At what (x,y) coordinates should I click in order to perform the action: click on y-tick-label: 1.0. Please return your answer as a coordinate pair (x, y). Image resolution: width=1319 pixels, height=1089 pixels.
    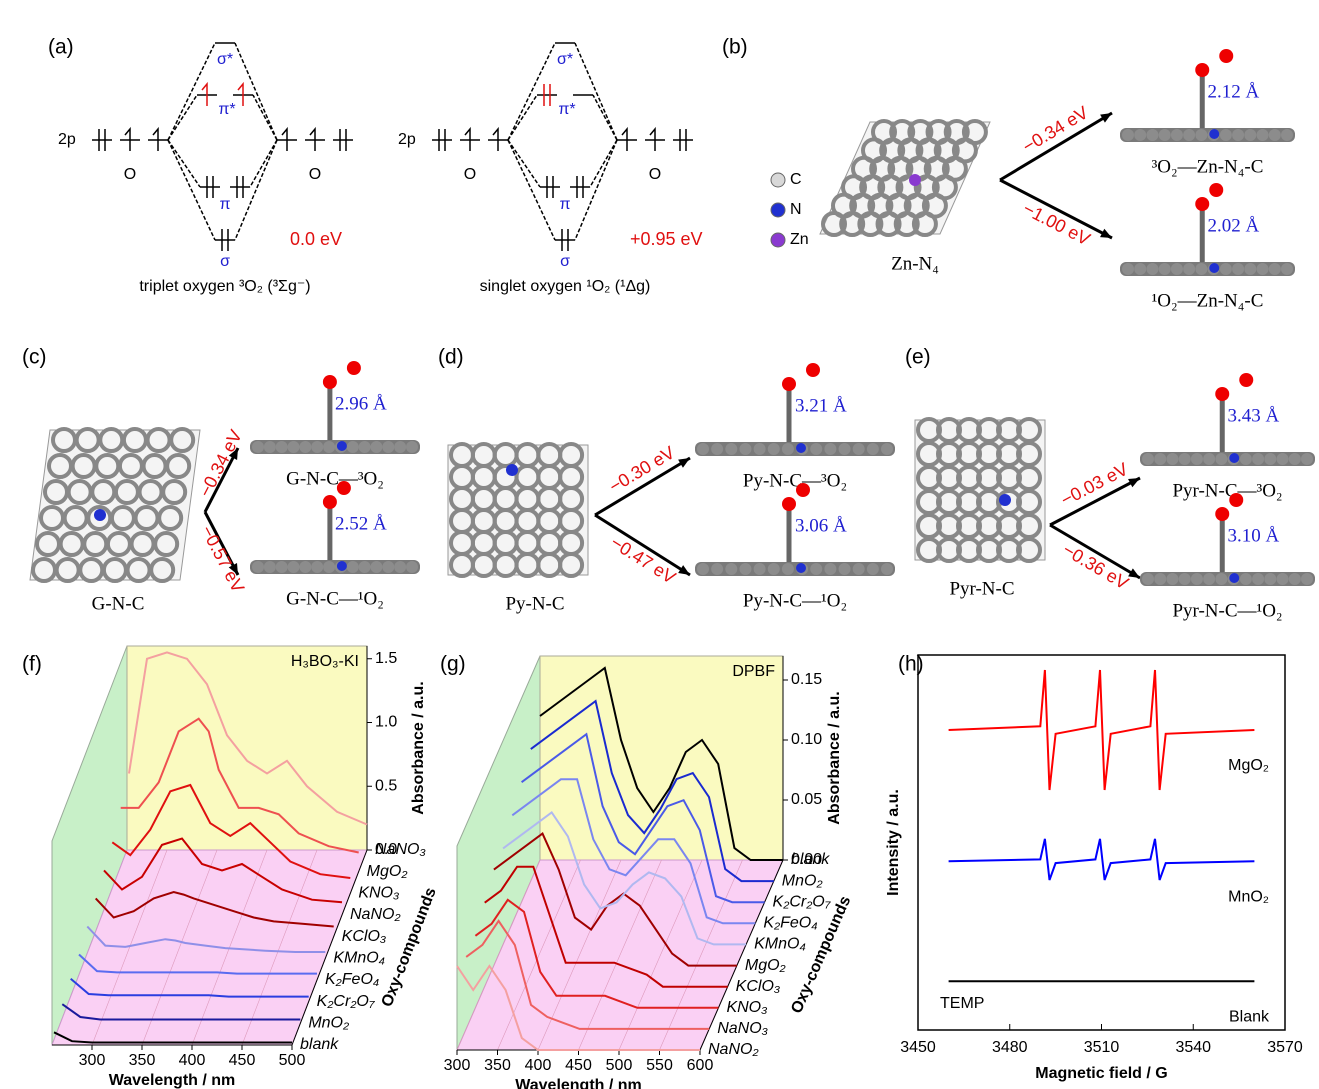
    Looking at the image, I should click on (386, 722).